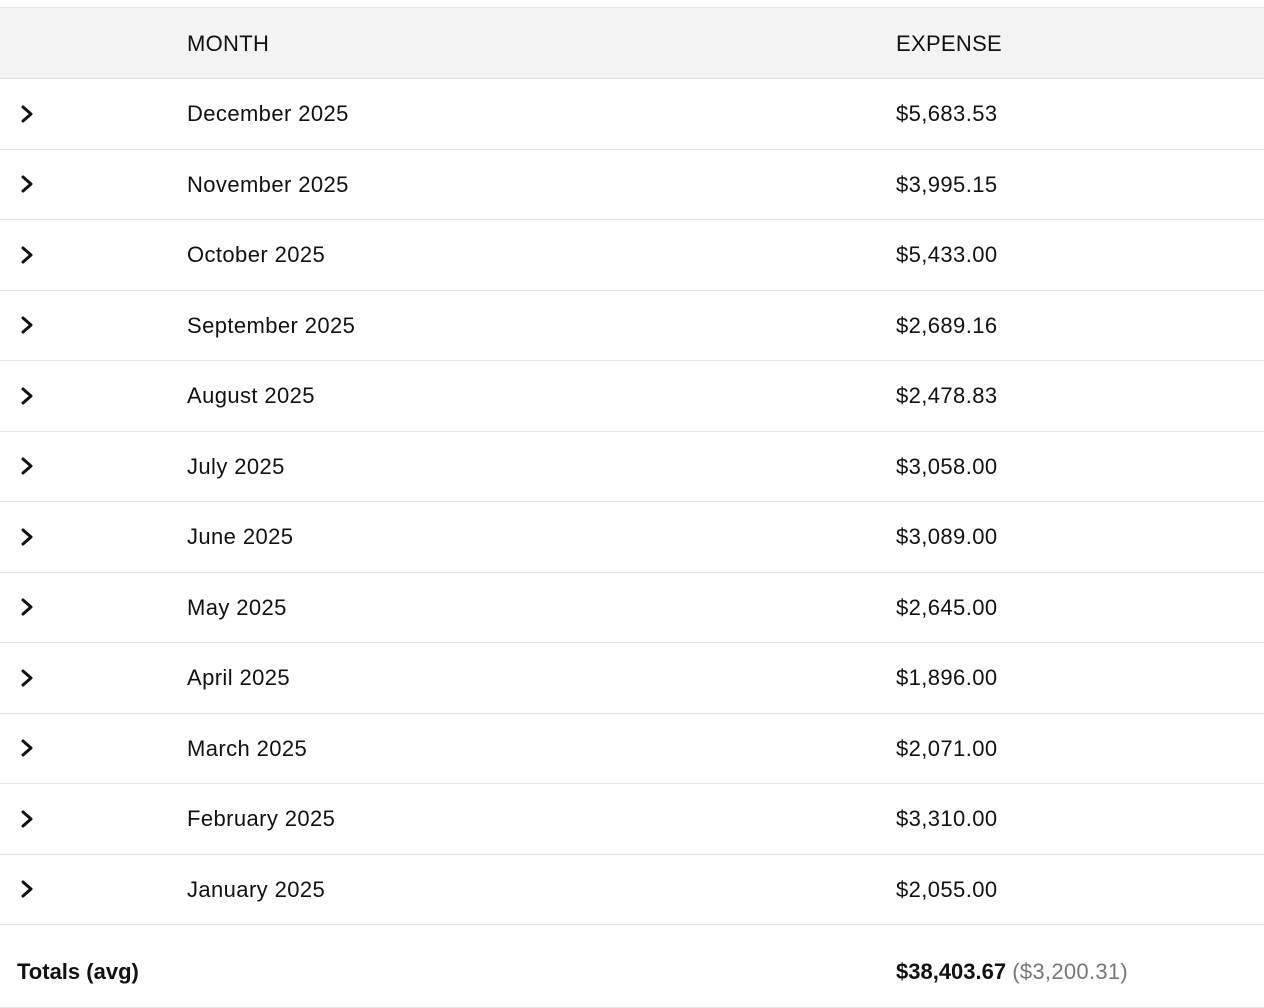 This screenshot has height=1008, width=1264. What do you see at coordinates (632, 325) in the screenshot?
I see `table-row: September 2025 $2,689.16` at bounding box center [632, 325].